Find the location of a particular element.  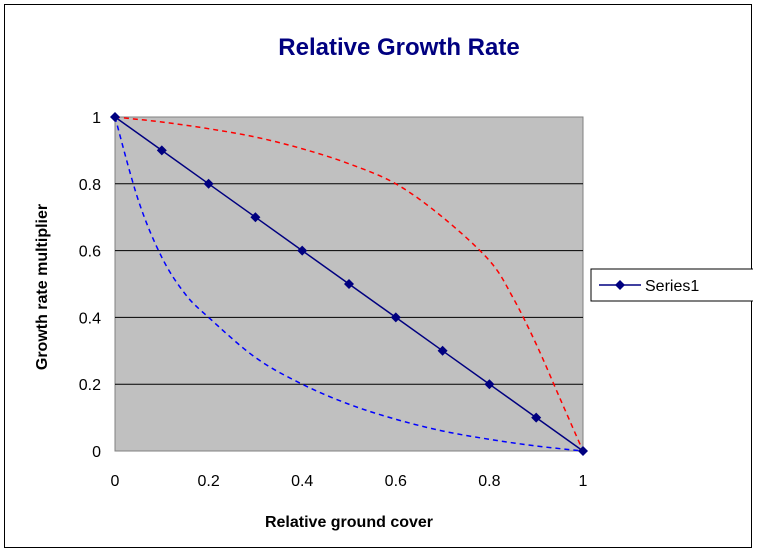

y-tick-label-0: 0 is located at coordinates (96, 452).